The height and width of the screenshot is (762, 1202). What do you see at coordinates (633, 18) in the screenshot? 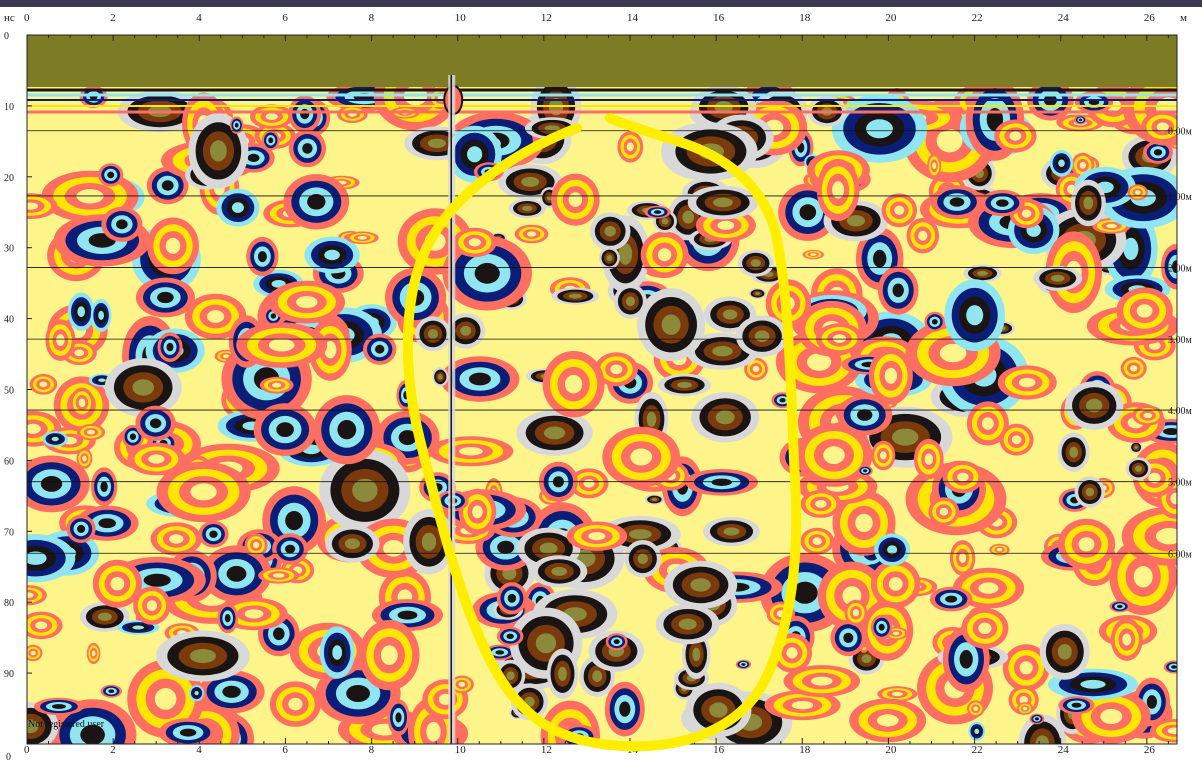
I see `x-tick-label-top: 14` at bounding box center [633, 18].